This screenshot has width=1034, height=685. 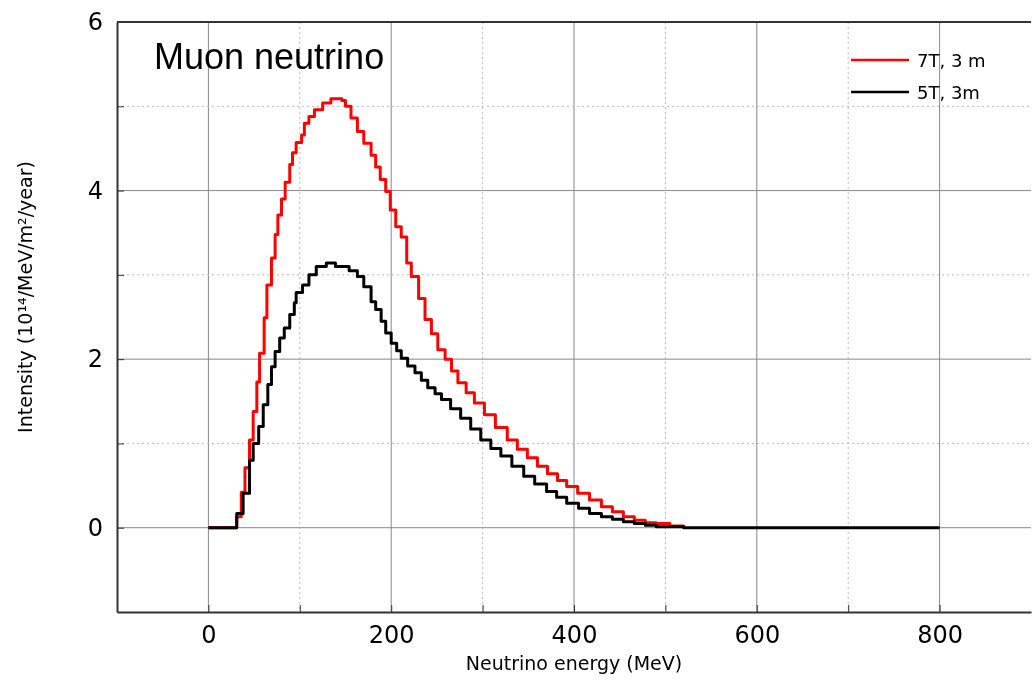 I want to click on y-axis-title: Intensity (10¹⁴/MeV/m²/year), so click(x=25, y=297).